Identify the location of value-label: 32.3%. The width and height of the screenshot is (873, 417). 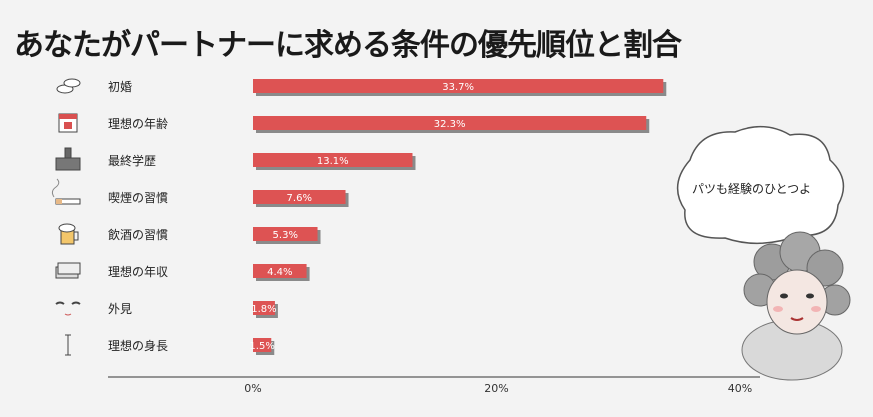
(450, 124).